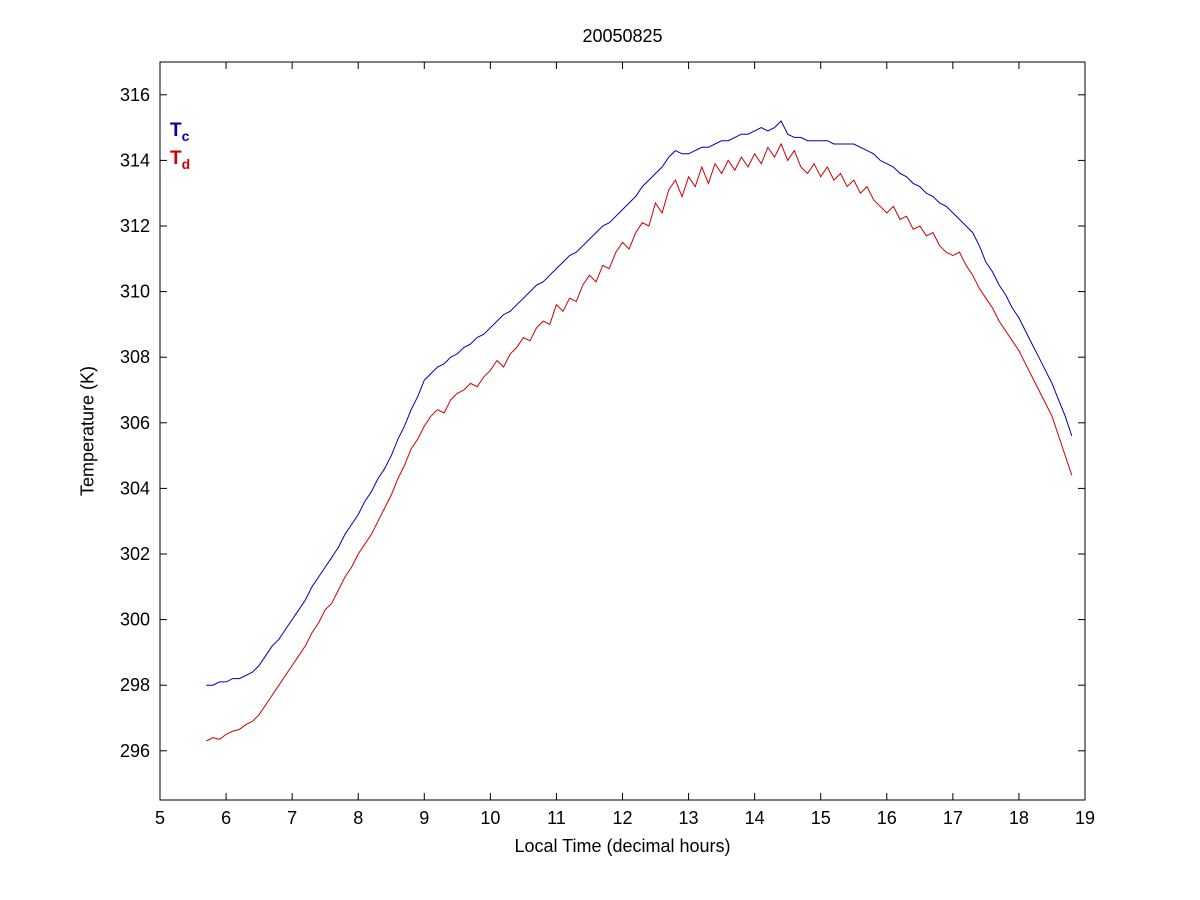 Image resolution: width=1200 pixels, height=900 pixels. Describe the element at coordinates (176, 130) in the screenshot. I see `annotation-Tc-text: T` at that location.